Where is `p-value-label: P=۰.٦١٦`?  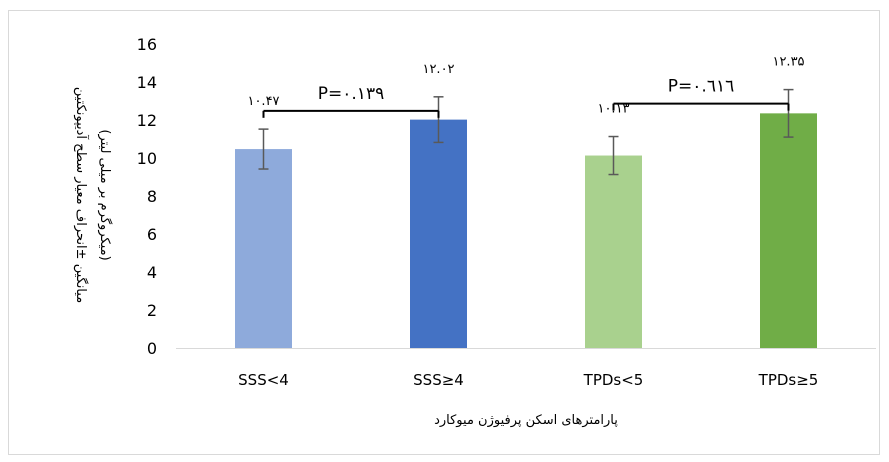
p-value-label: P=۰.٦١٦ is located at coordinates (701, 87).